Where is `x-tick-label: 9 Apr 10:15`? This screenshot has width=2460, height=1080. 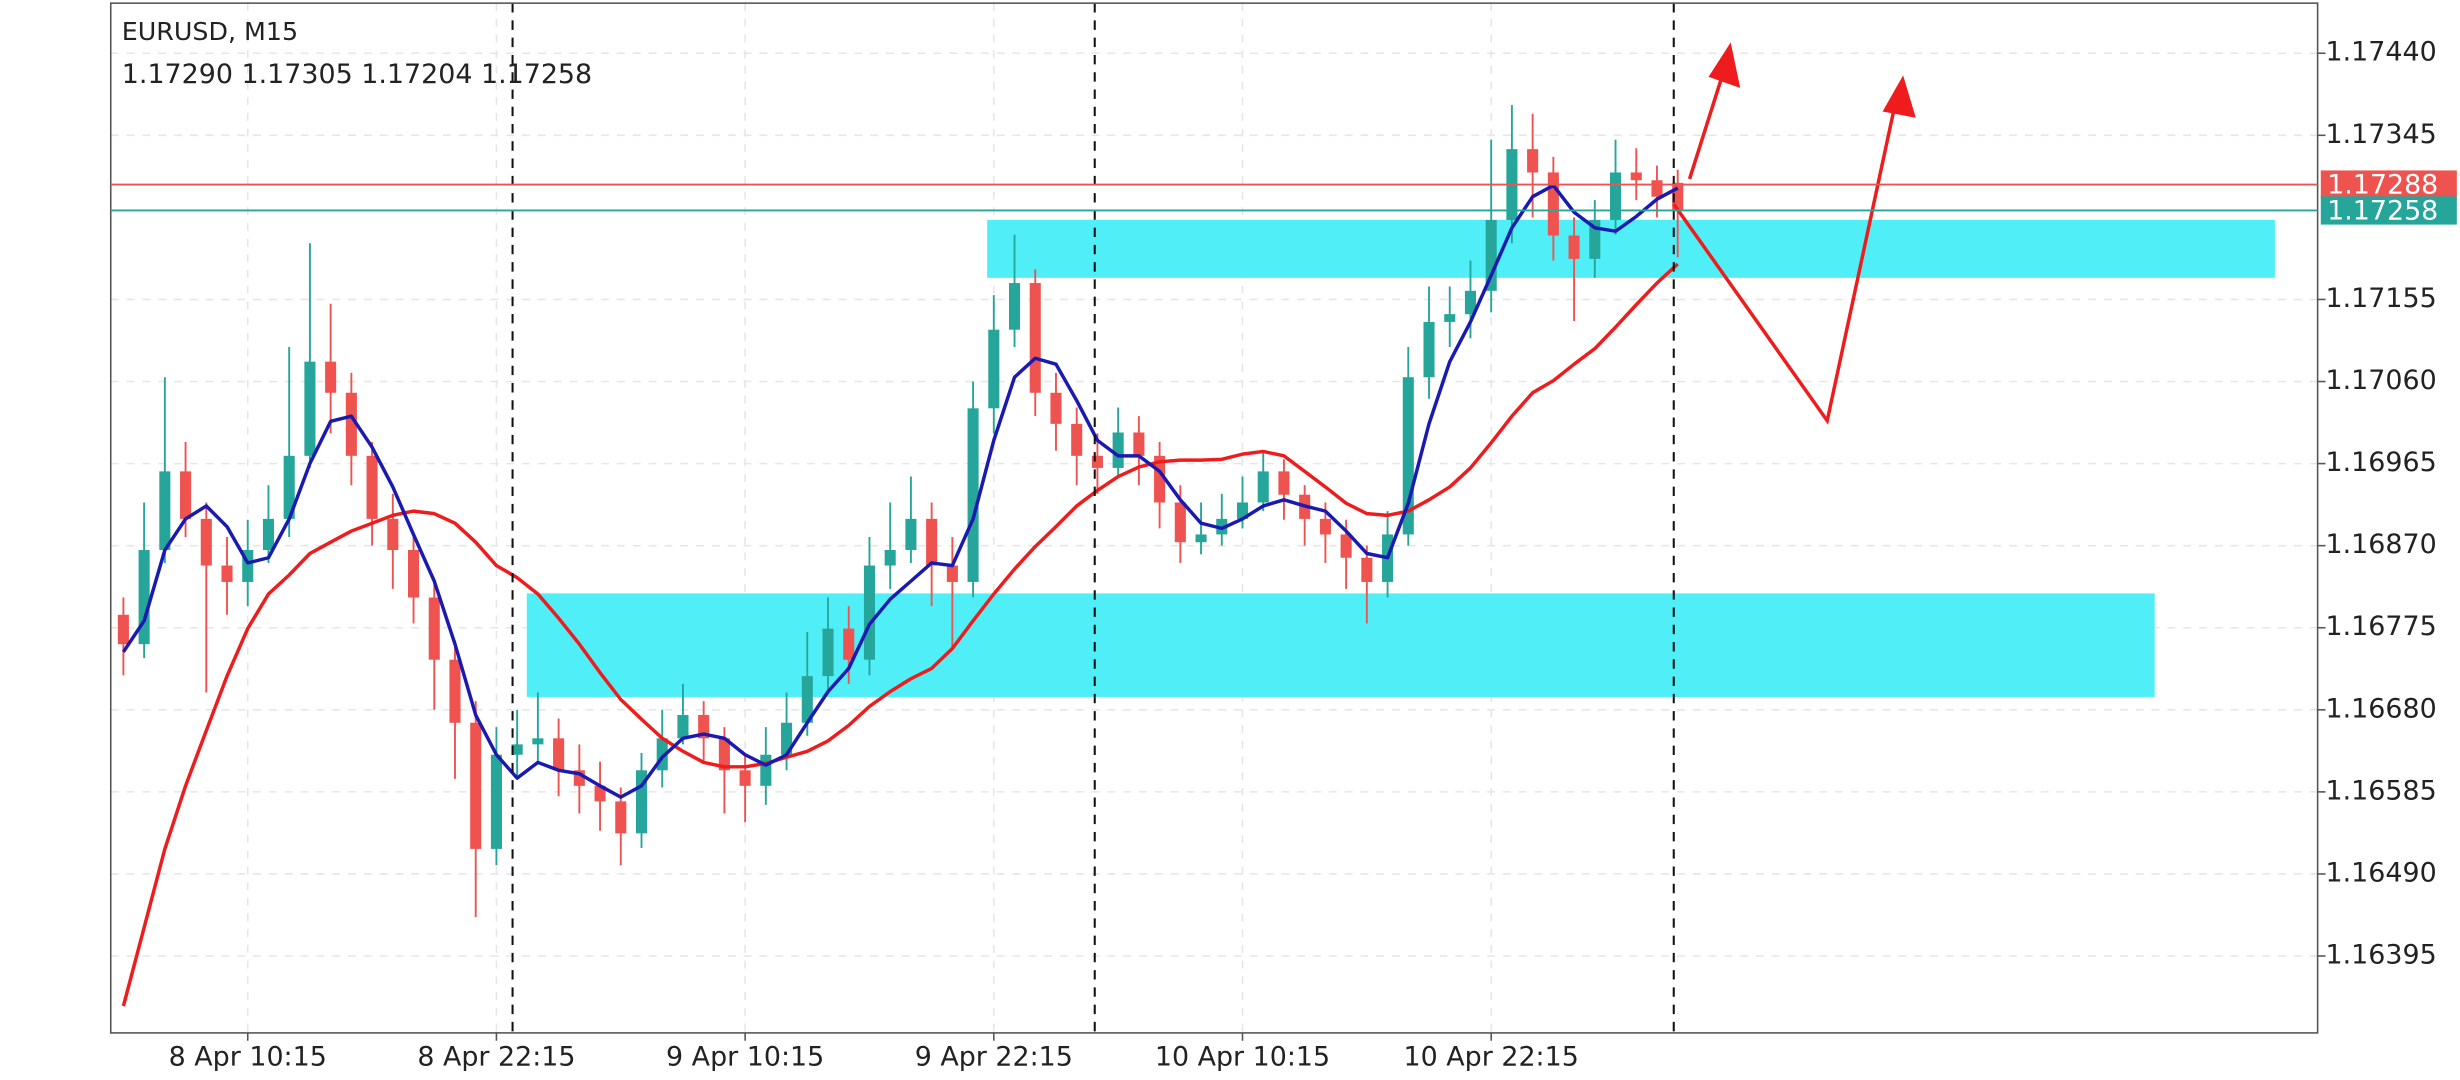
x-tick-label: 9 Apr 10:15 is located at coordinates (745, 1057).